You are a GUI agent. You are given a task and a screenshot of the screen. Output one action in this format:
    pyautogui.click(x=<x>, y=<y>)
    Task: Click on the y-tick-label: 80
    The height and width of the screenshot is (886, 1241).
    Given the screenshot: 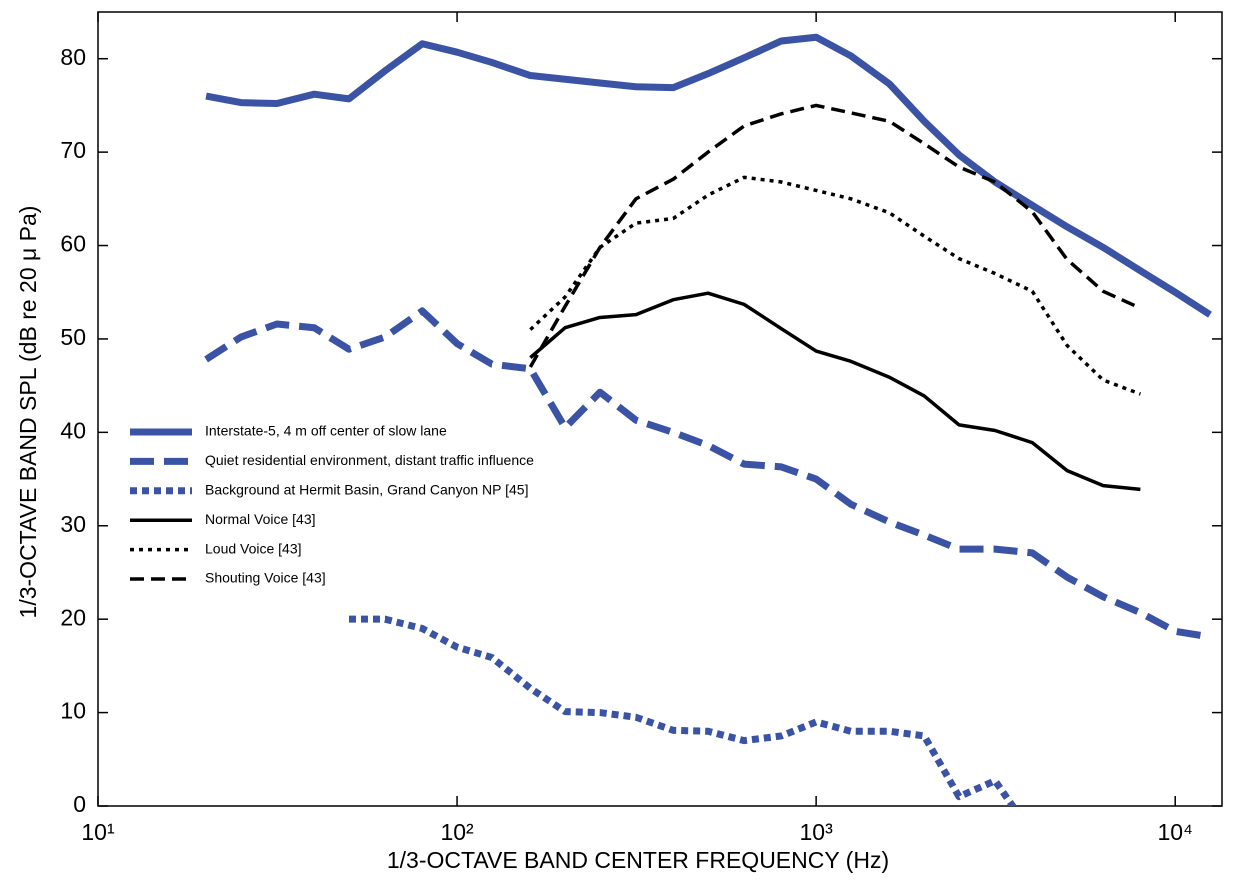 What is the action you would take?
    pyautogui.click(x=73, y=57)
    